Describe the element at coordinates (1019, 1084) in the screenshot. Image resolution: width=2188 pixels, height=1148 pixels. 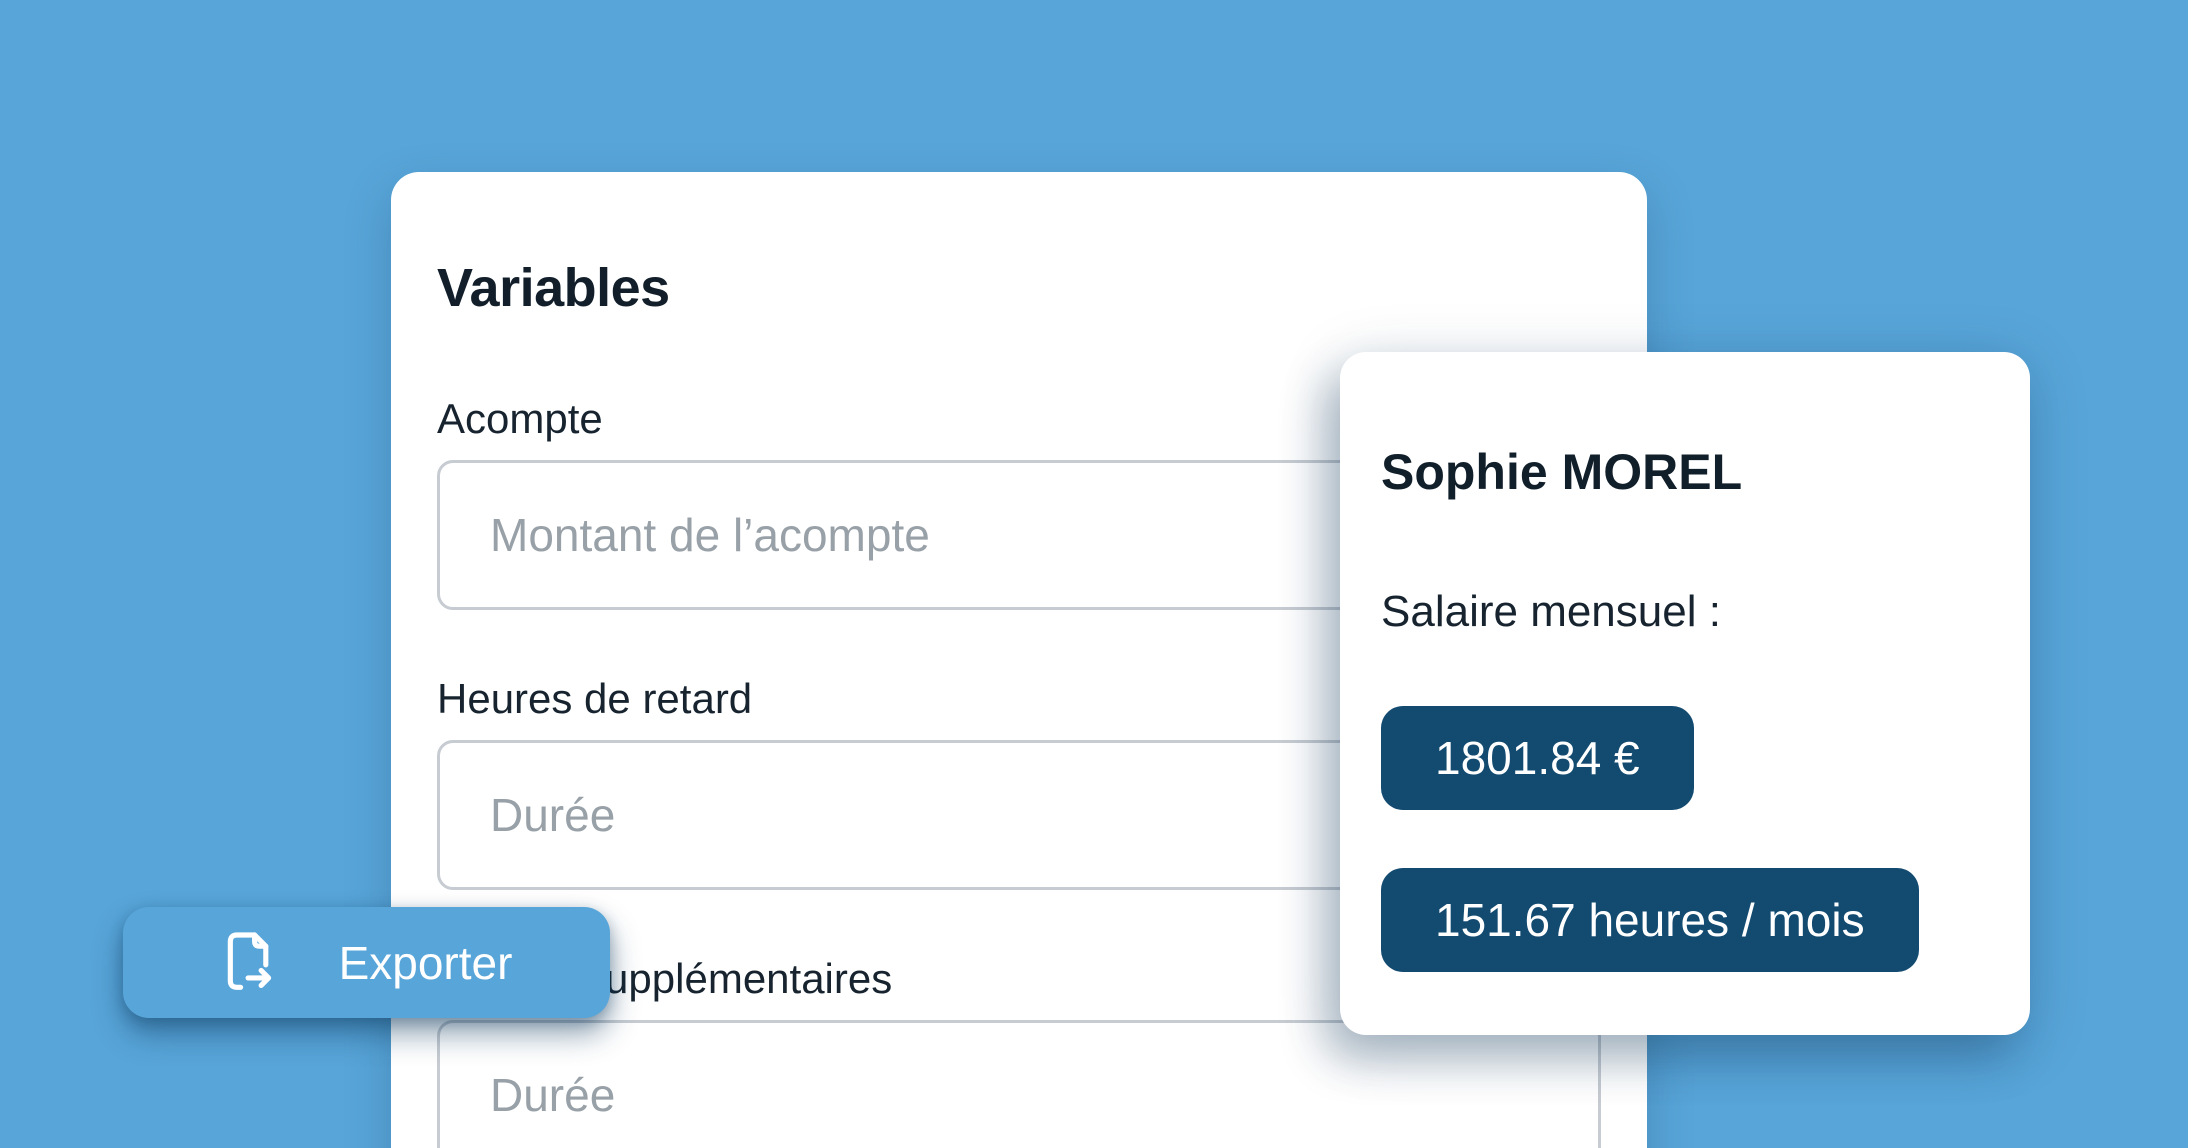
I see `heures-supplementaires-input` at that location.